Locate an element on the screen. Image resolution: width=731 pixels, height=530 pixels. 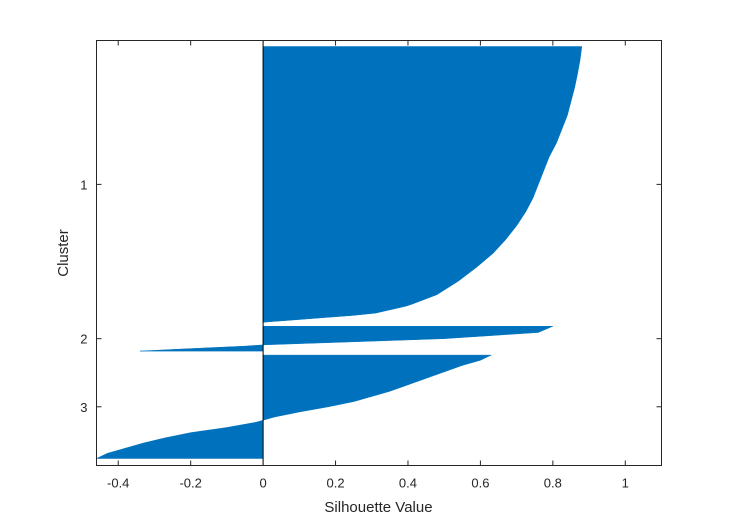
x-axis-label: Silhouette Value is located at coordinates (378, 507).